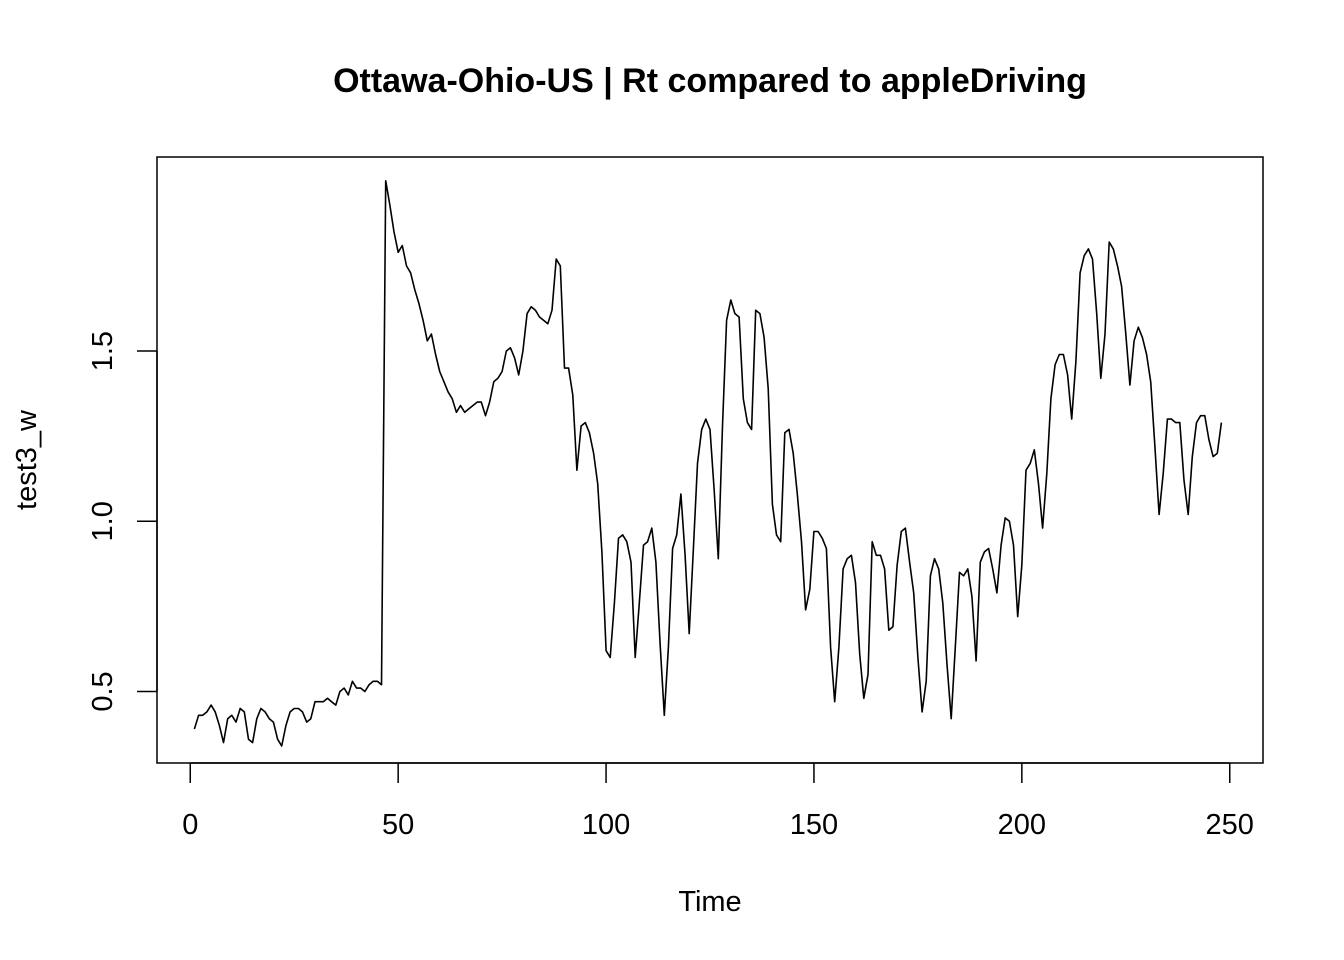 Image resolution: width=1344 pixels, height=960 pixels. Describe the element at coordinates (606, 825) in the screenshot. I see `x-tick-label: 100` at that location.